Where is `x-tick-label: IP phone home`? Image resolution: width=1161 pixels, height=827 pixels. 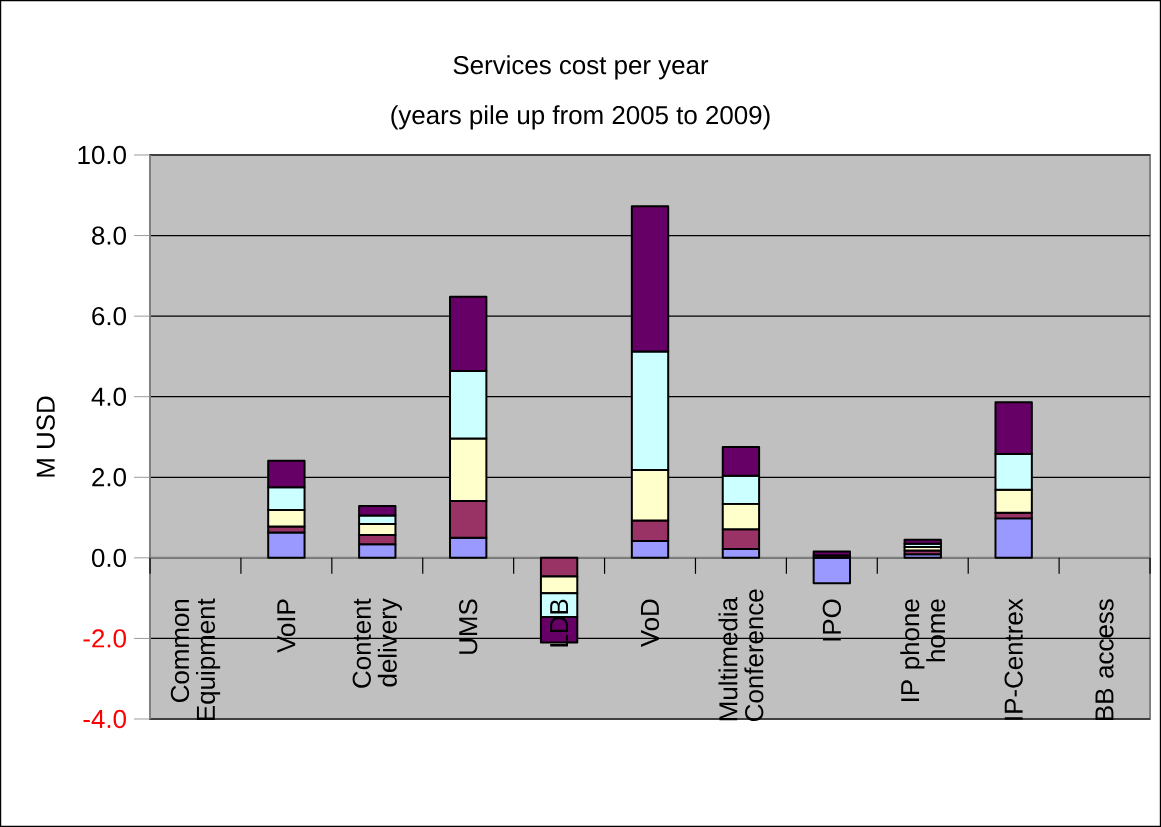
x-tick-label: IP phone home is located at coordinates (923, 650).